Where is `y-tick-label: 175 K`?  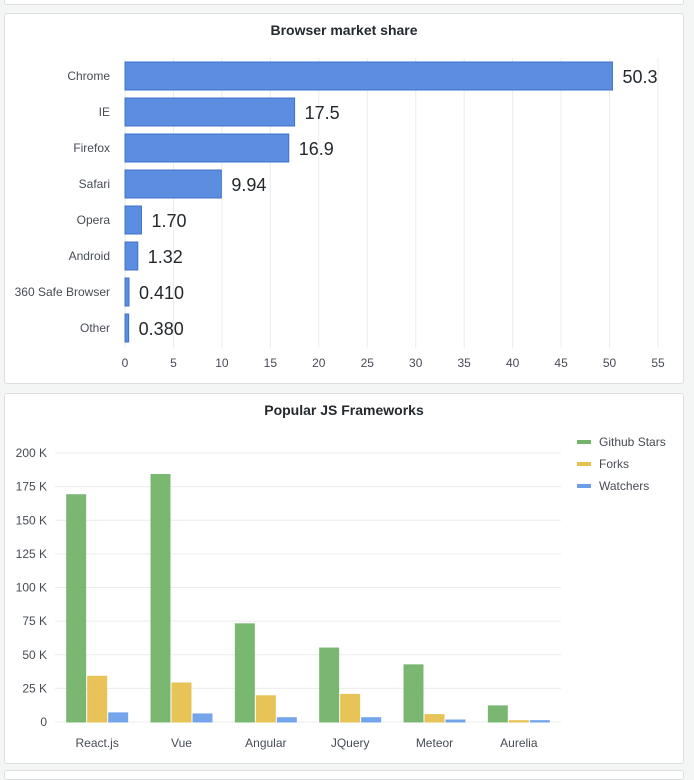
y-tick-label: 175 K is located at coordinates (31, 487).